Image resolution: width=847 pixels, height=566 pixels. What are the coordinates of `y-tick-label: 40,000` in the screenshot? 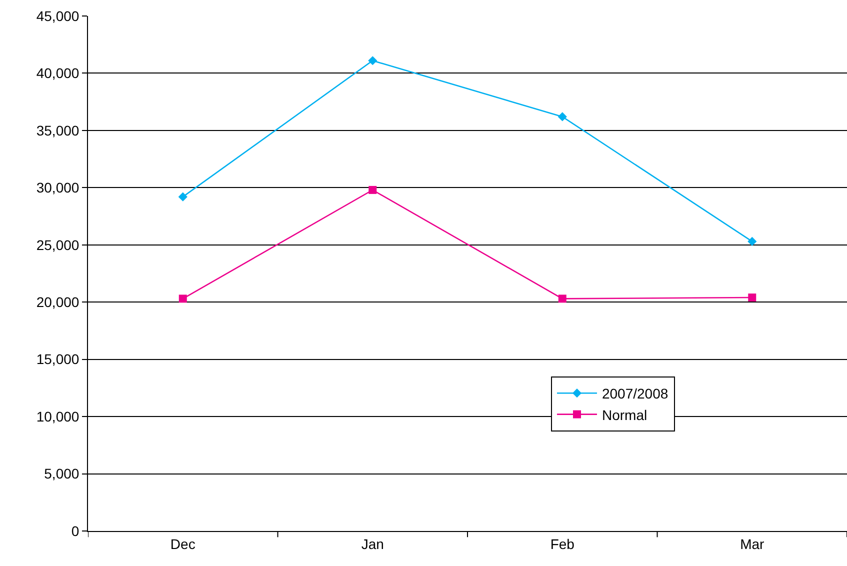 It's located at (58, 73).